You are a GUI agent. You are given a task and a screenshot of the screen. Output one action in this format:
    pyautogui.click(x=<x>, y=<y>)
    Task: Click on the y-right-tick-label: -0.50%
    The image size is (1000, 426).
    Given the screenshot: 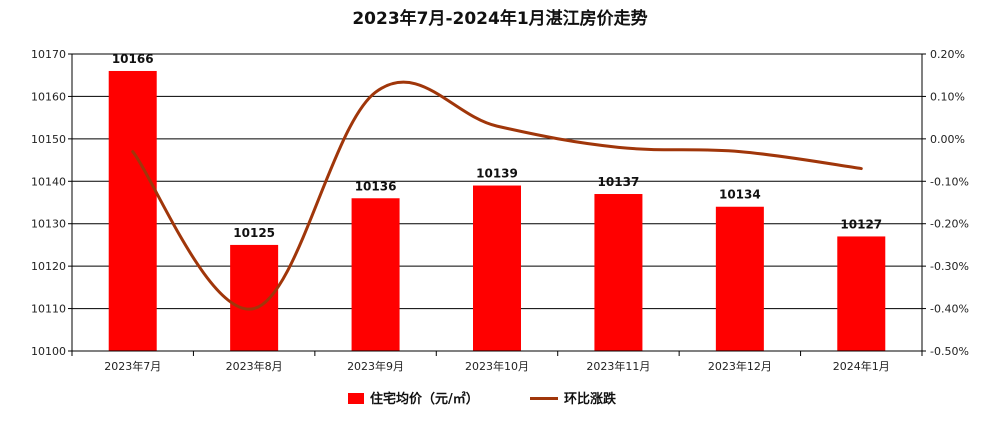 What is the action you would take?
    pyautogui.click(x=949, y=351)
    